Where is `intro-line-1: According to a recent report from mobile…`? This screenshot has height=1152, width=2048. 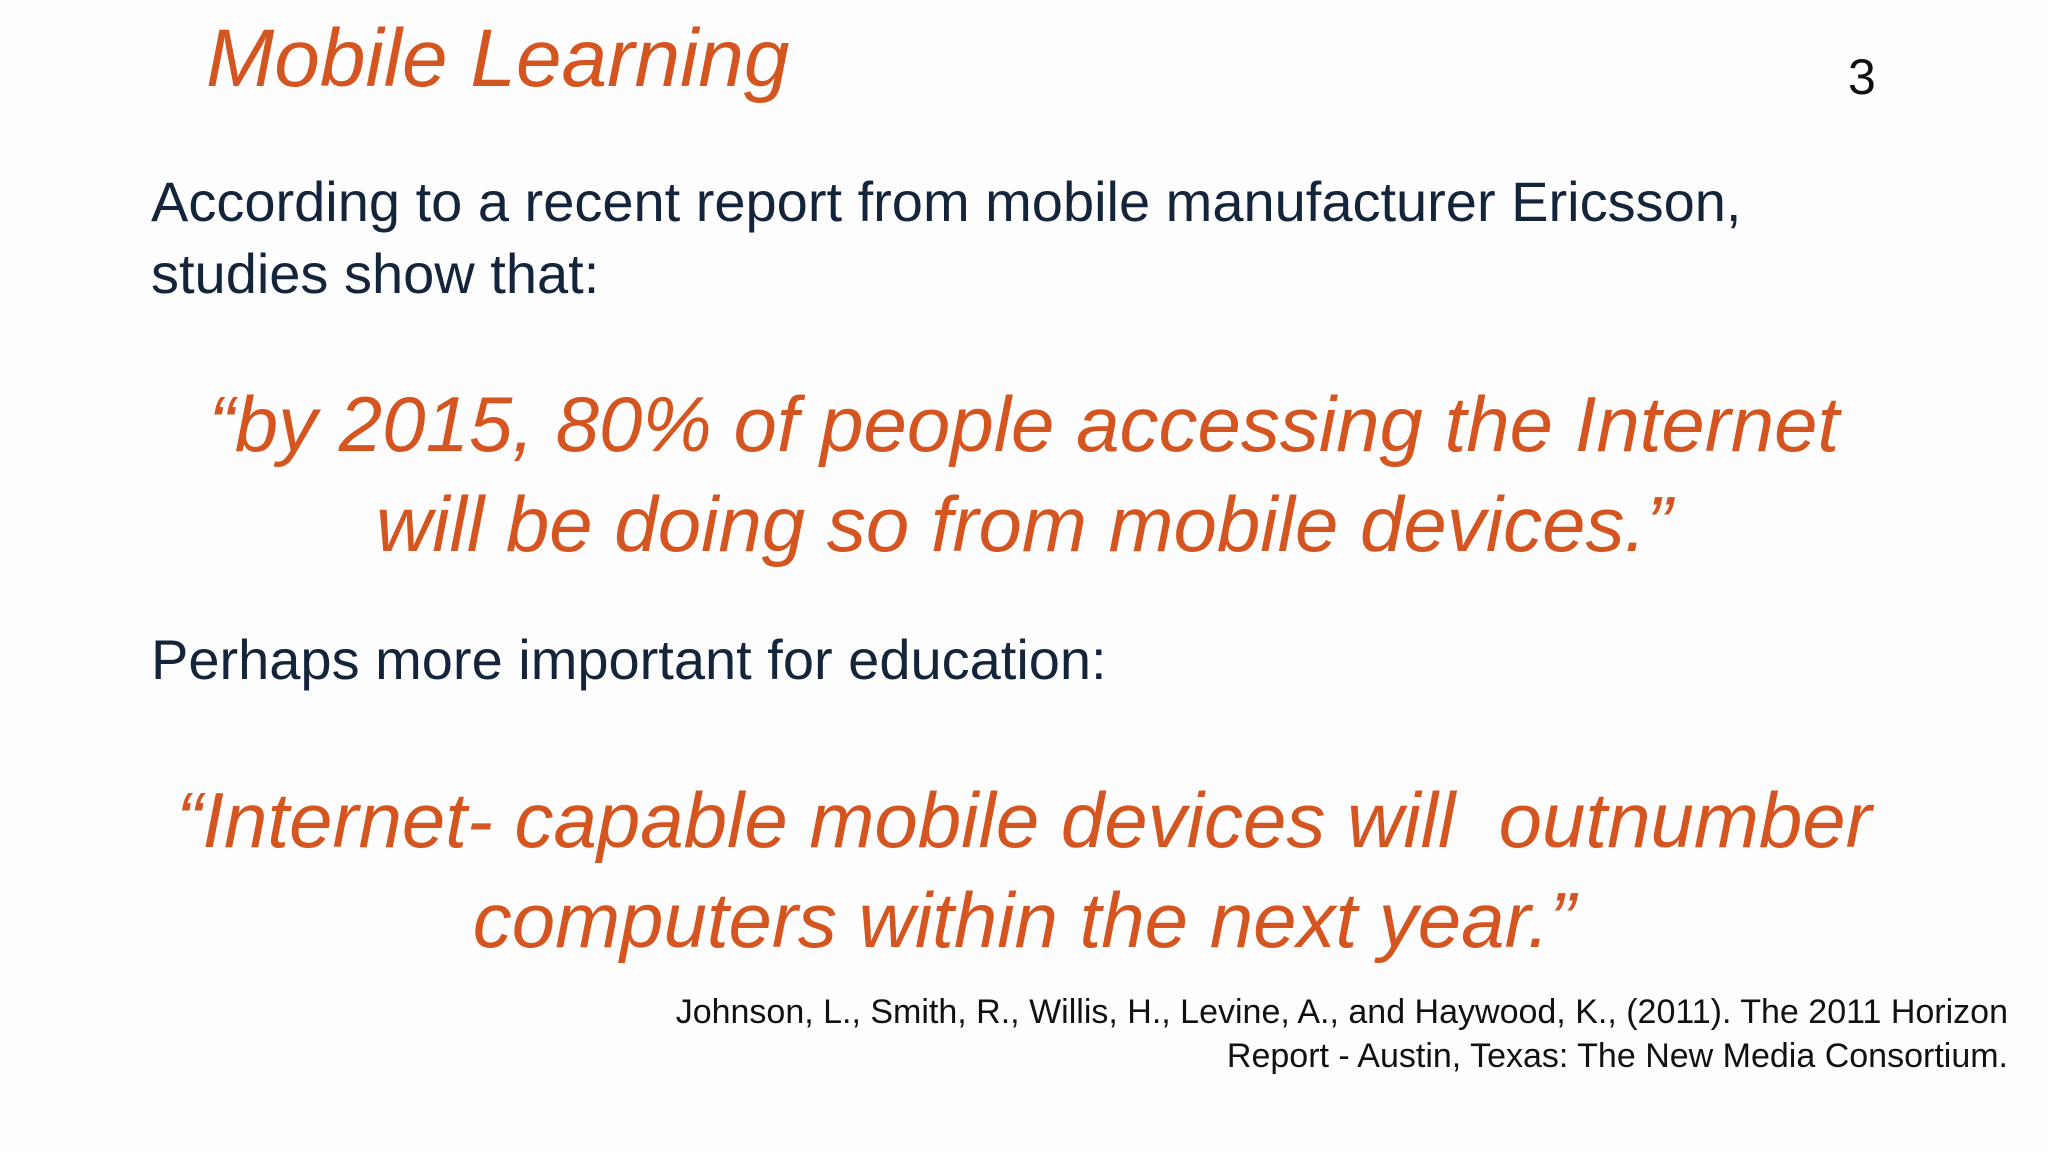
intro-line-1: According to a recent report from mobile… is located at coordinates (946, 201).